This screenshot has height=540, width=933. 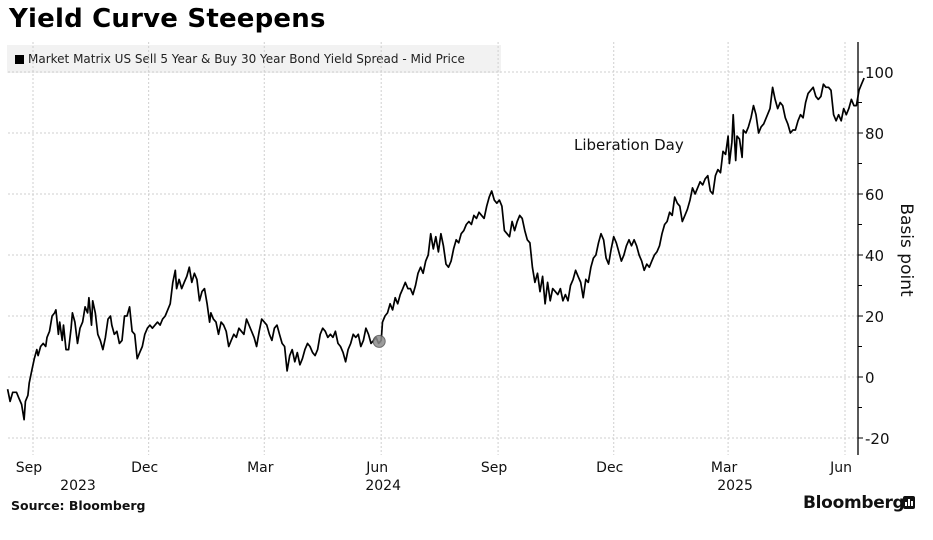 What do you see at coordinates (906, 250) in the screenshot?
I see `y-axis-label: Basis point` at bounding box center [906, 250].